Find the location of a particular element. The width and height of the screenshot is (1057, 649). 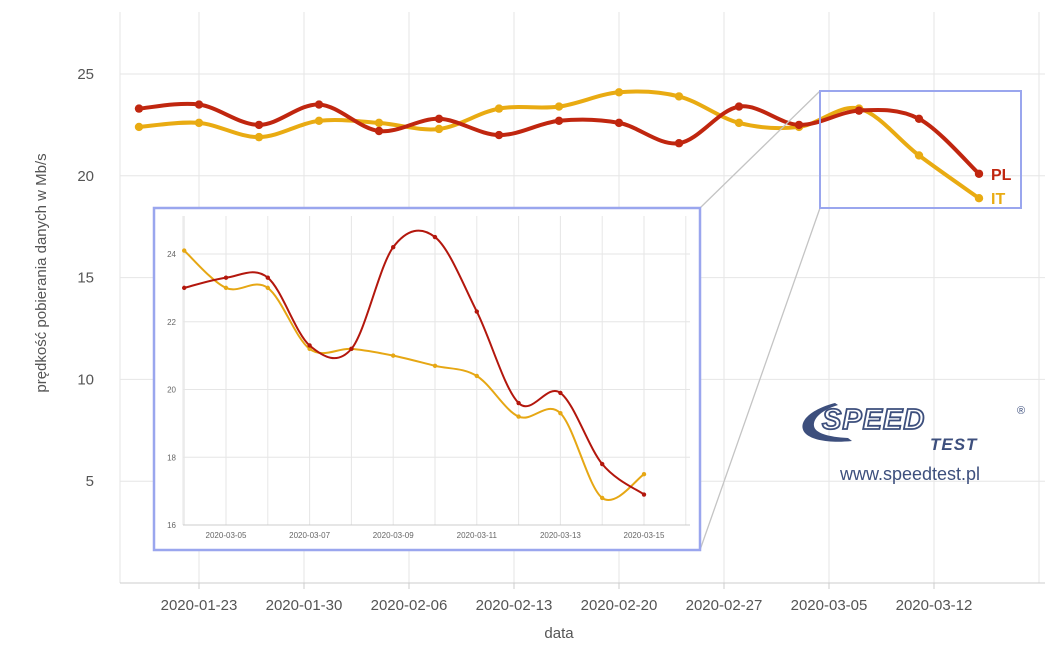

y-axis-title: prędkość pobierania danych w Mb/s is located at coordinates (41, 272).